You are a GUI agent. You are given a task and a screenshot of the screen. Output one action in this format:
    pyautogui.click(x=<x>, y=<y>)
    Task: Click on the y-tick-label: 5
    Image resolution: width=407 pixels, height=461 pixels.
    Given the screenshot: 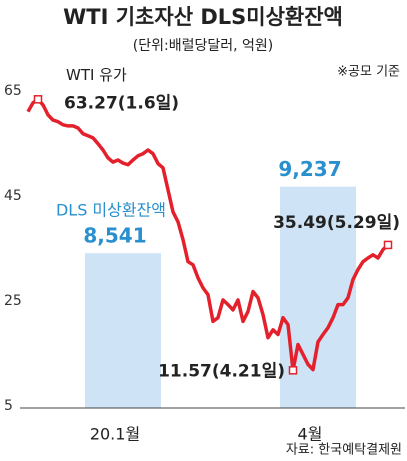 What is the action you would take?
    pyautogui.click(x=8, y=406)
    